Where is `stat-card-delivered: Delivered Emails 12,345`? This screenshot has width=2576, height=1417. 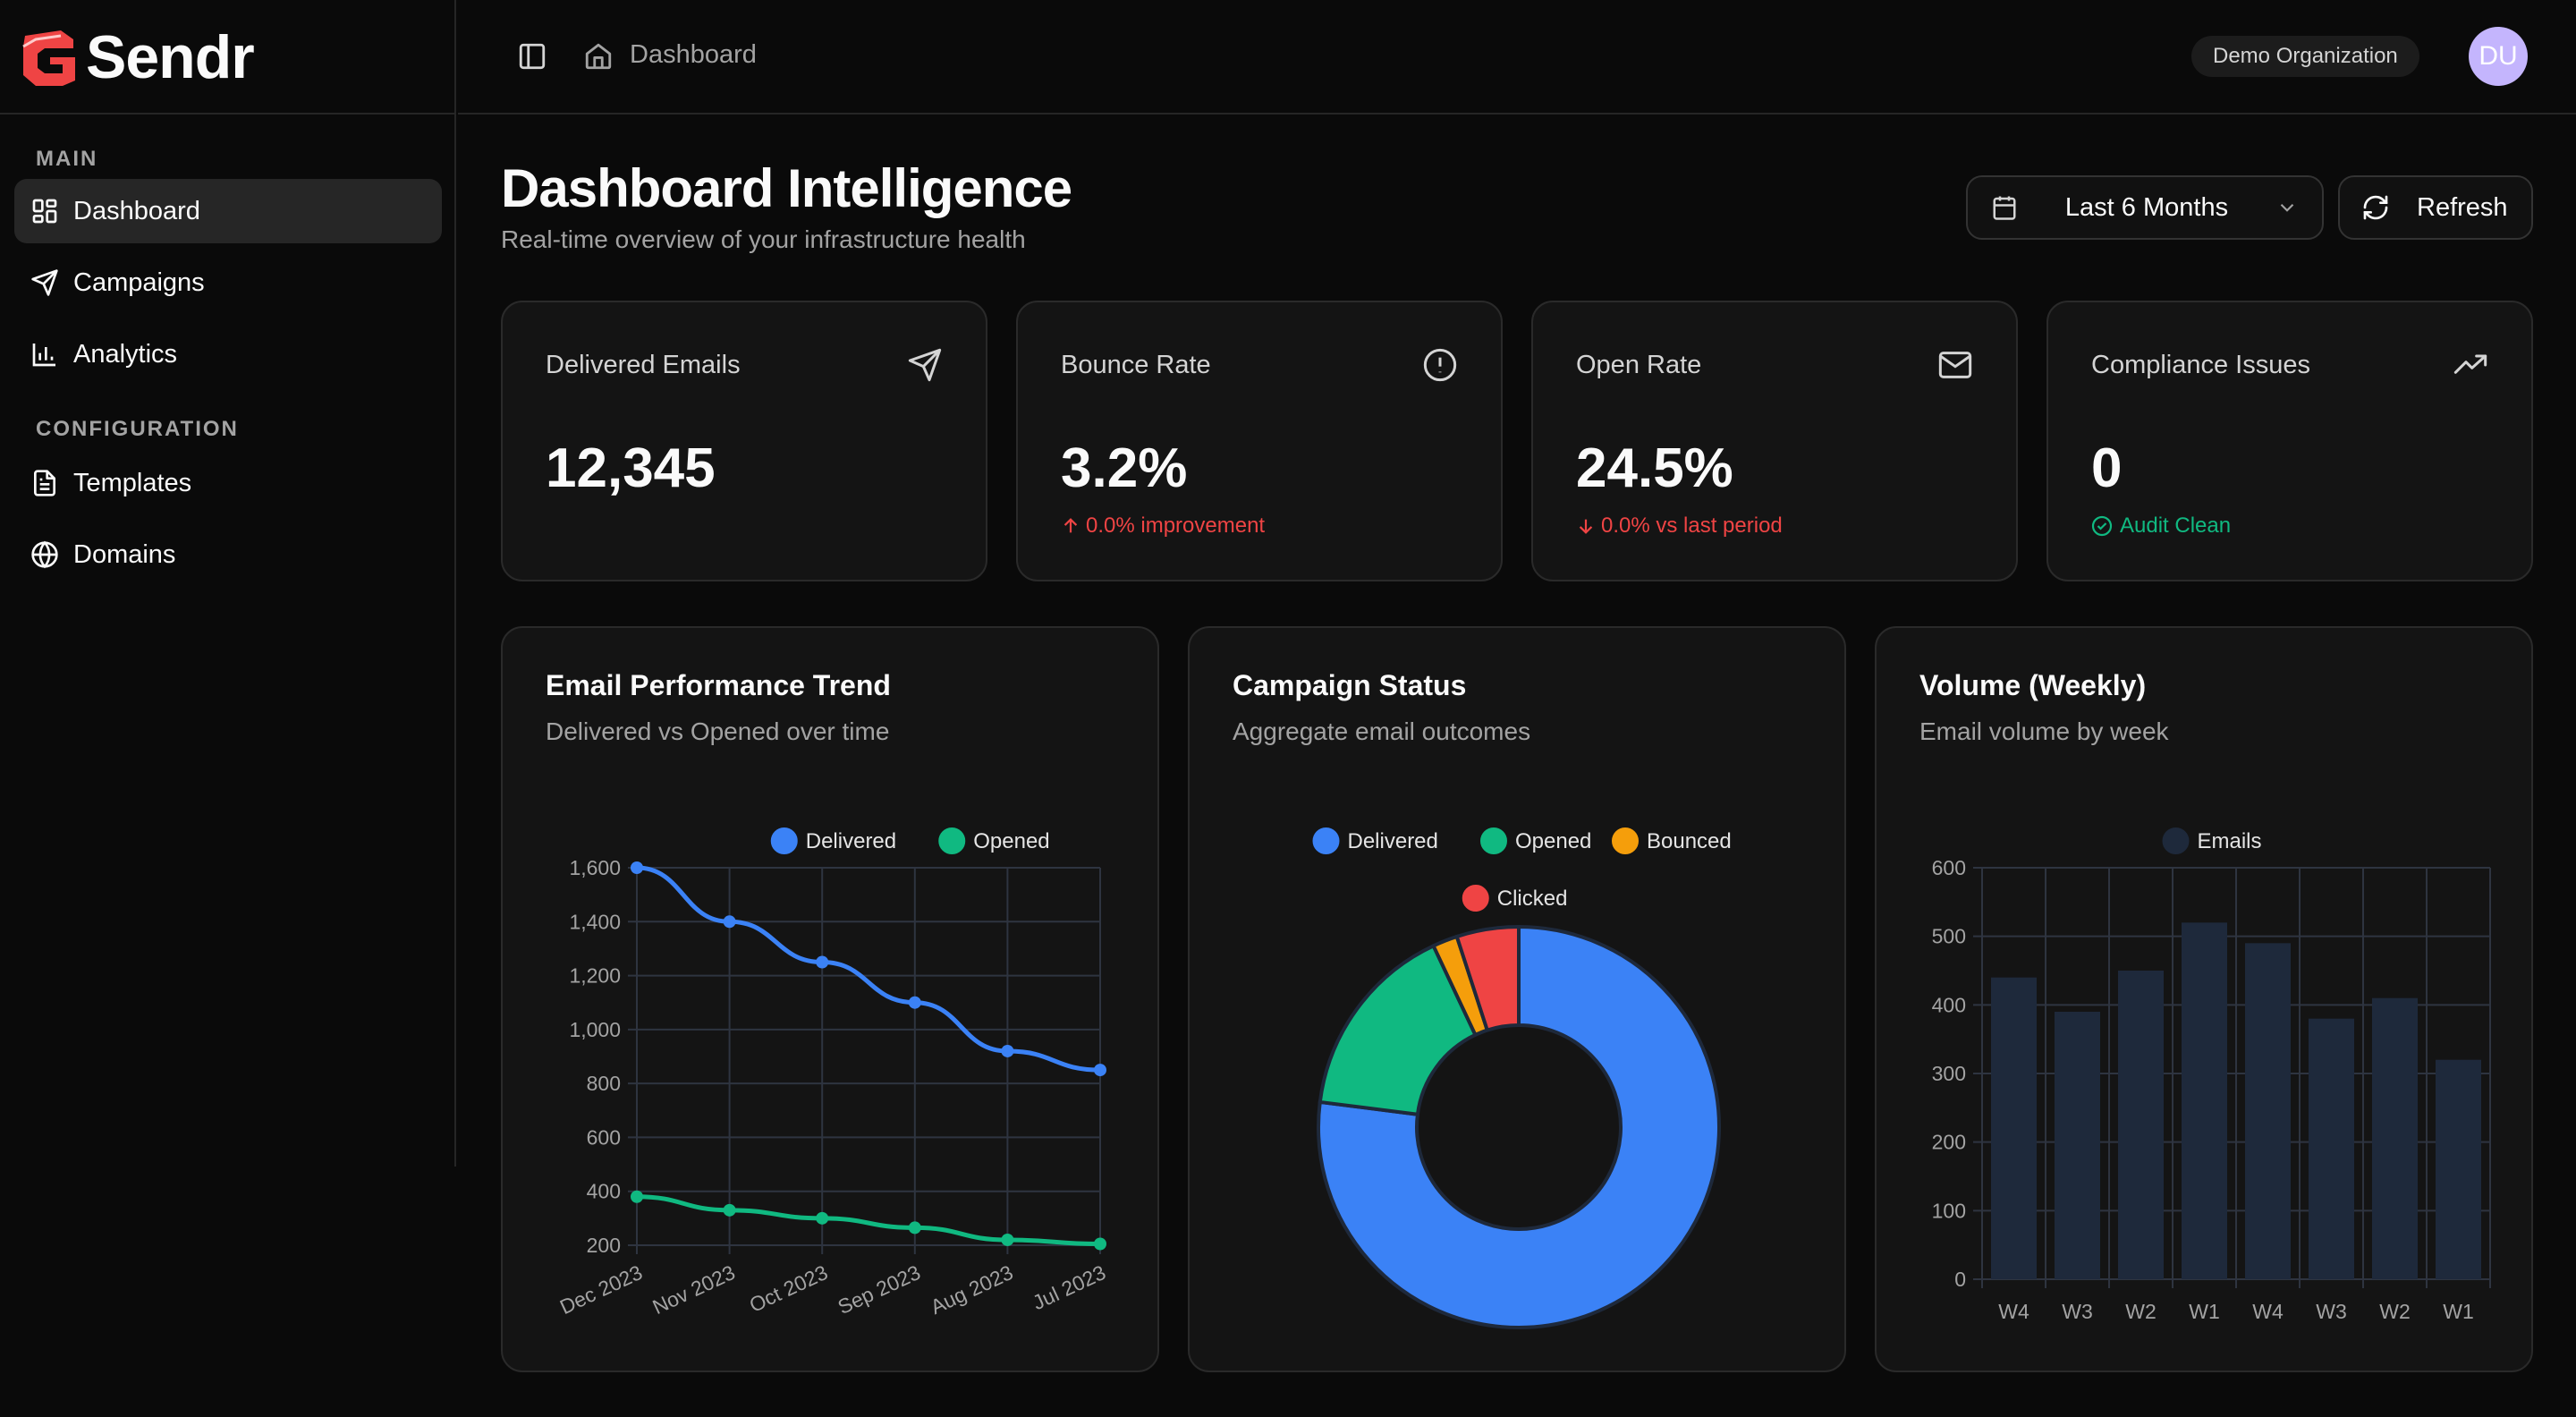
stat-card-delivered: Delivered Emails 12,345 is located at coordinates (744, 441).